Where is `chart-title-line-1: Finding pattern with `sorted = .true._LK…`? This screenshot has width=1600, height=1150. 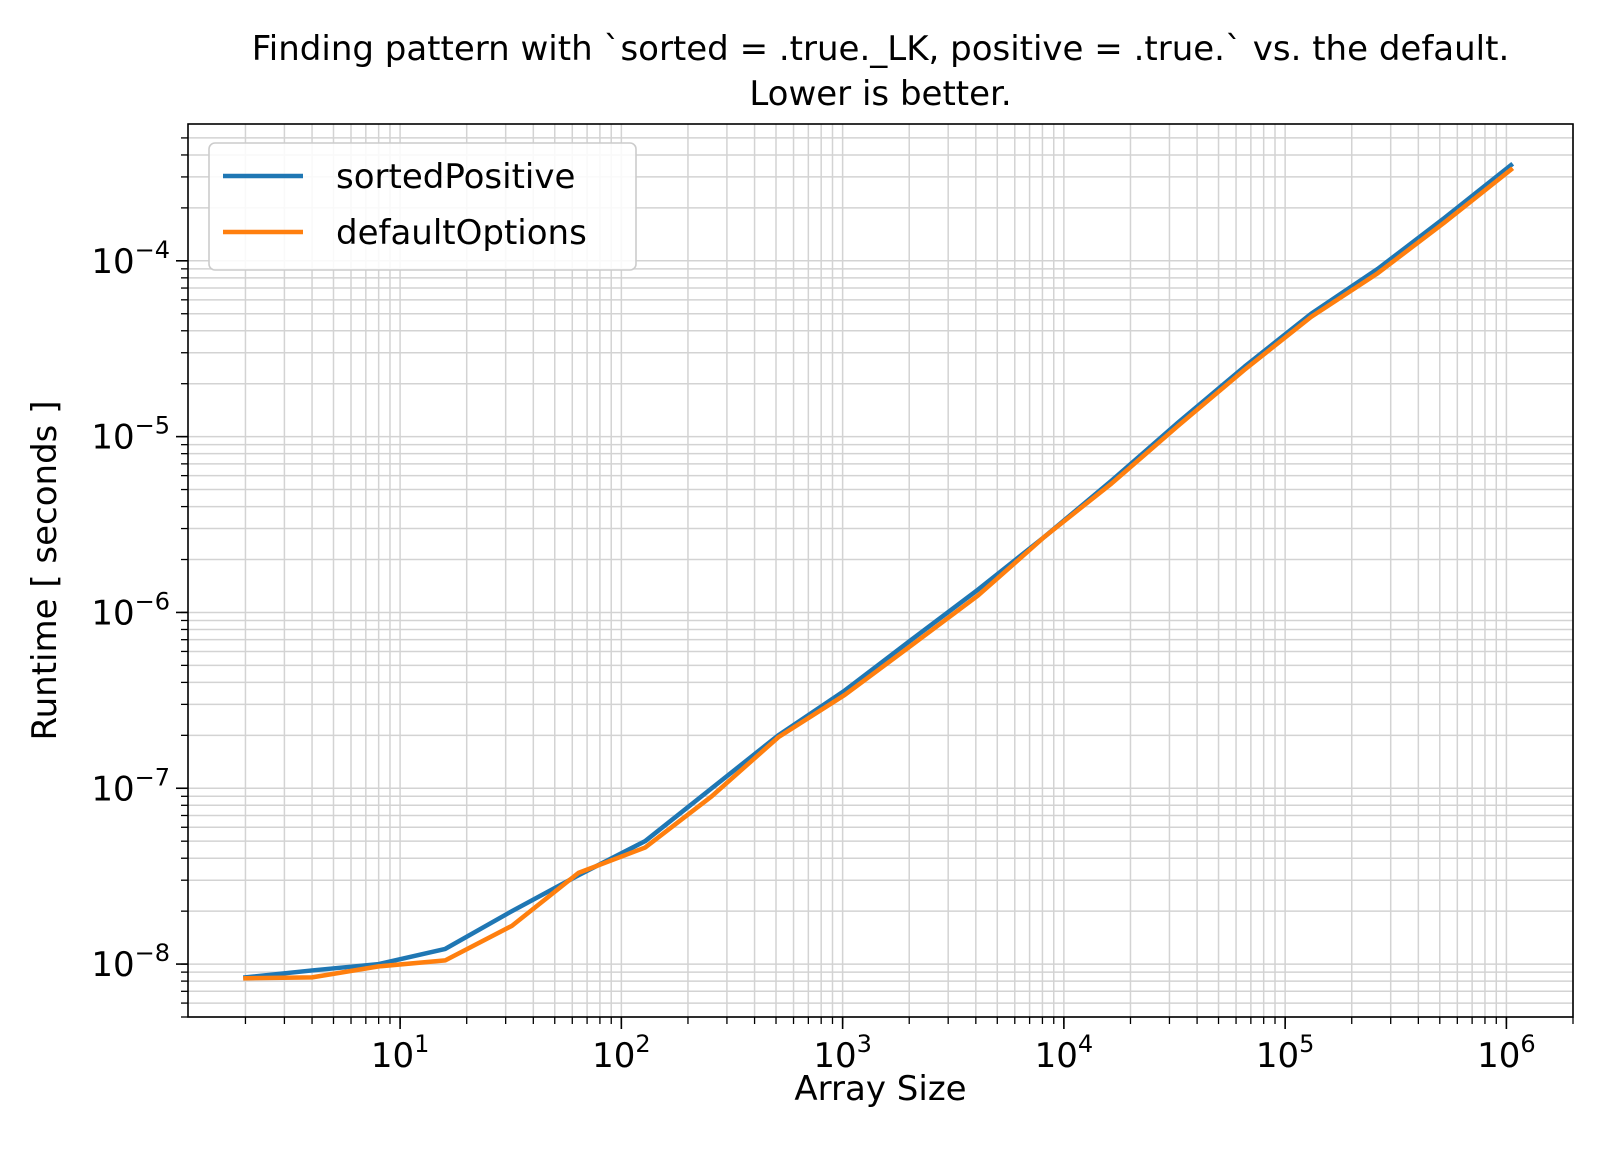
chart-title-line-1: Finding pattern with `sorted = .true._LK… is located at coordinates (881, 49).